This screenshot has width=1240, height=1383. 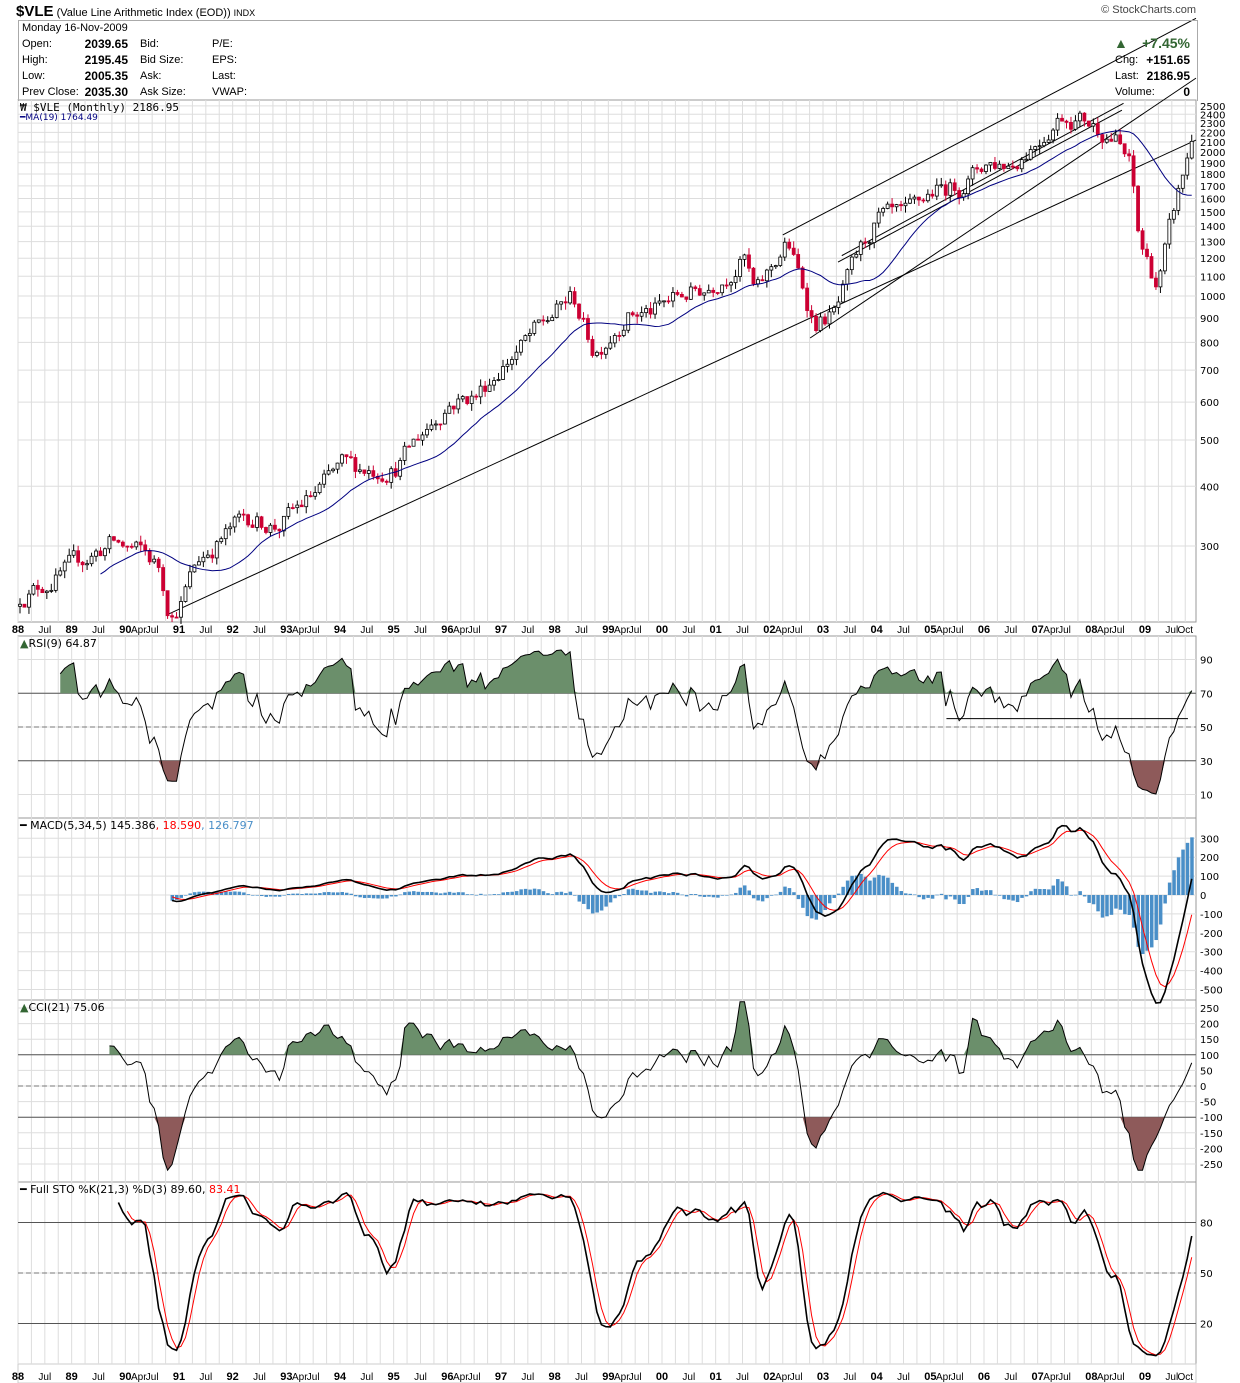 What do you see at coordinates (1212, 259) in the screenshot?
I see `price-tick-label: 1200` at bounding box center [1212, 259].